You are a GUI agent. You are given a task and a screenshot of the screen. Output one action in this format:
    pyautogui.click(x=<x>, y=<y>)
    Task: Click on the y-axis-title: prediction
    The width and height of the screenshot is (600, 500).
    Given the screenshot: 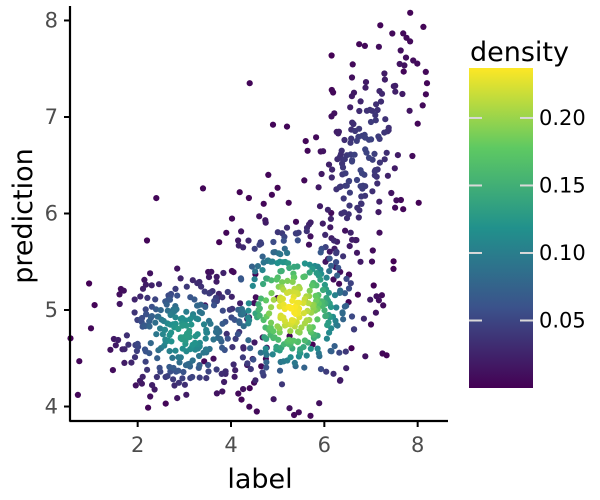 What is the action you would take?
    pyautogui.click(x=23, y=215)
    